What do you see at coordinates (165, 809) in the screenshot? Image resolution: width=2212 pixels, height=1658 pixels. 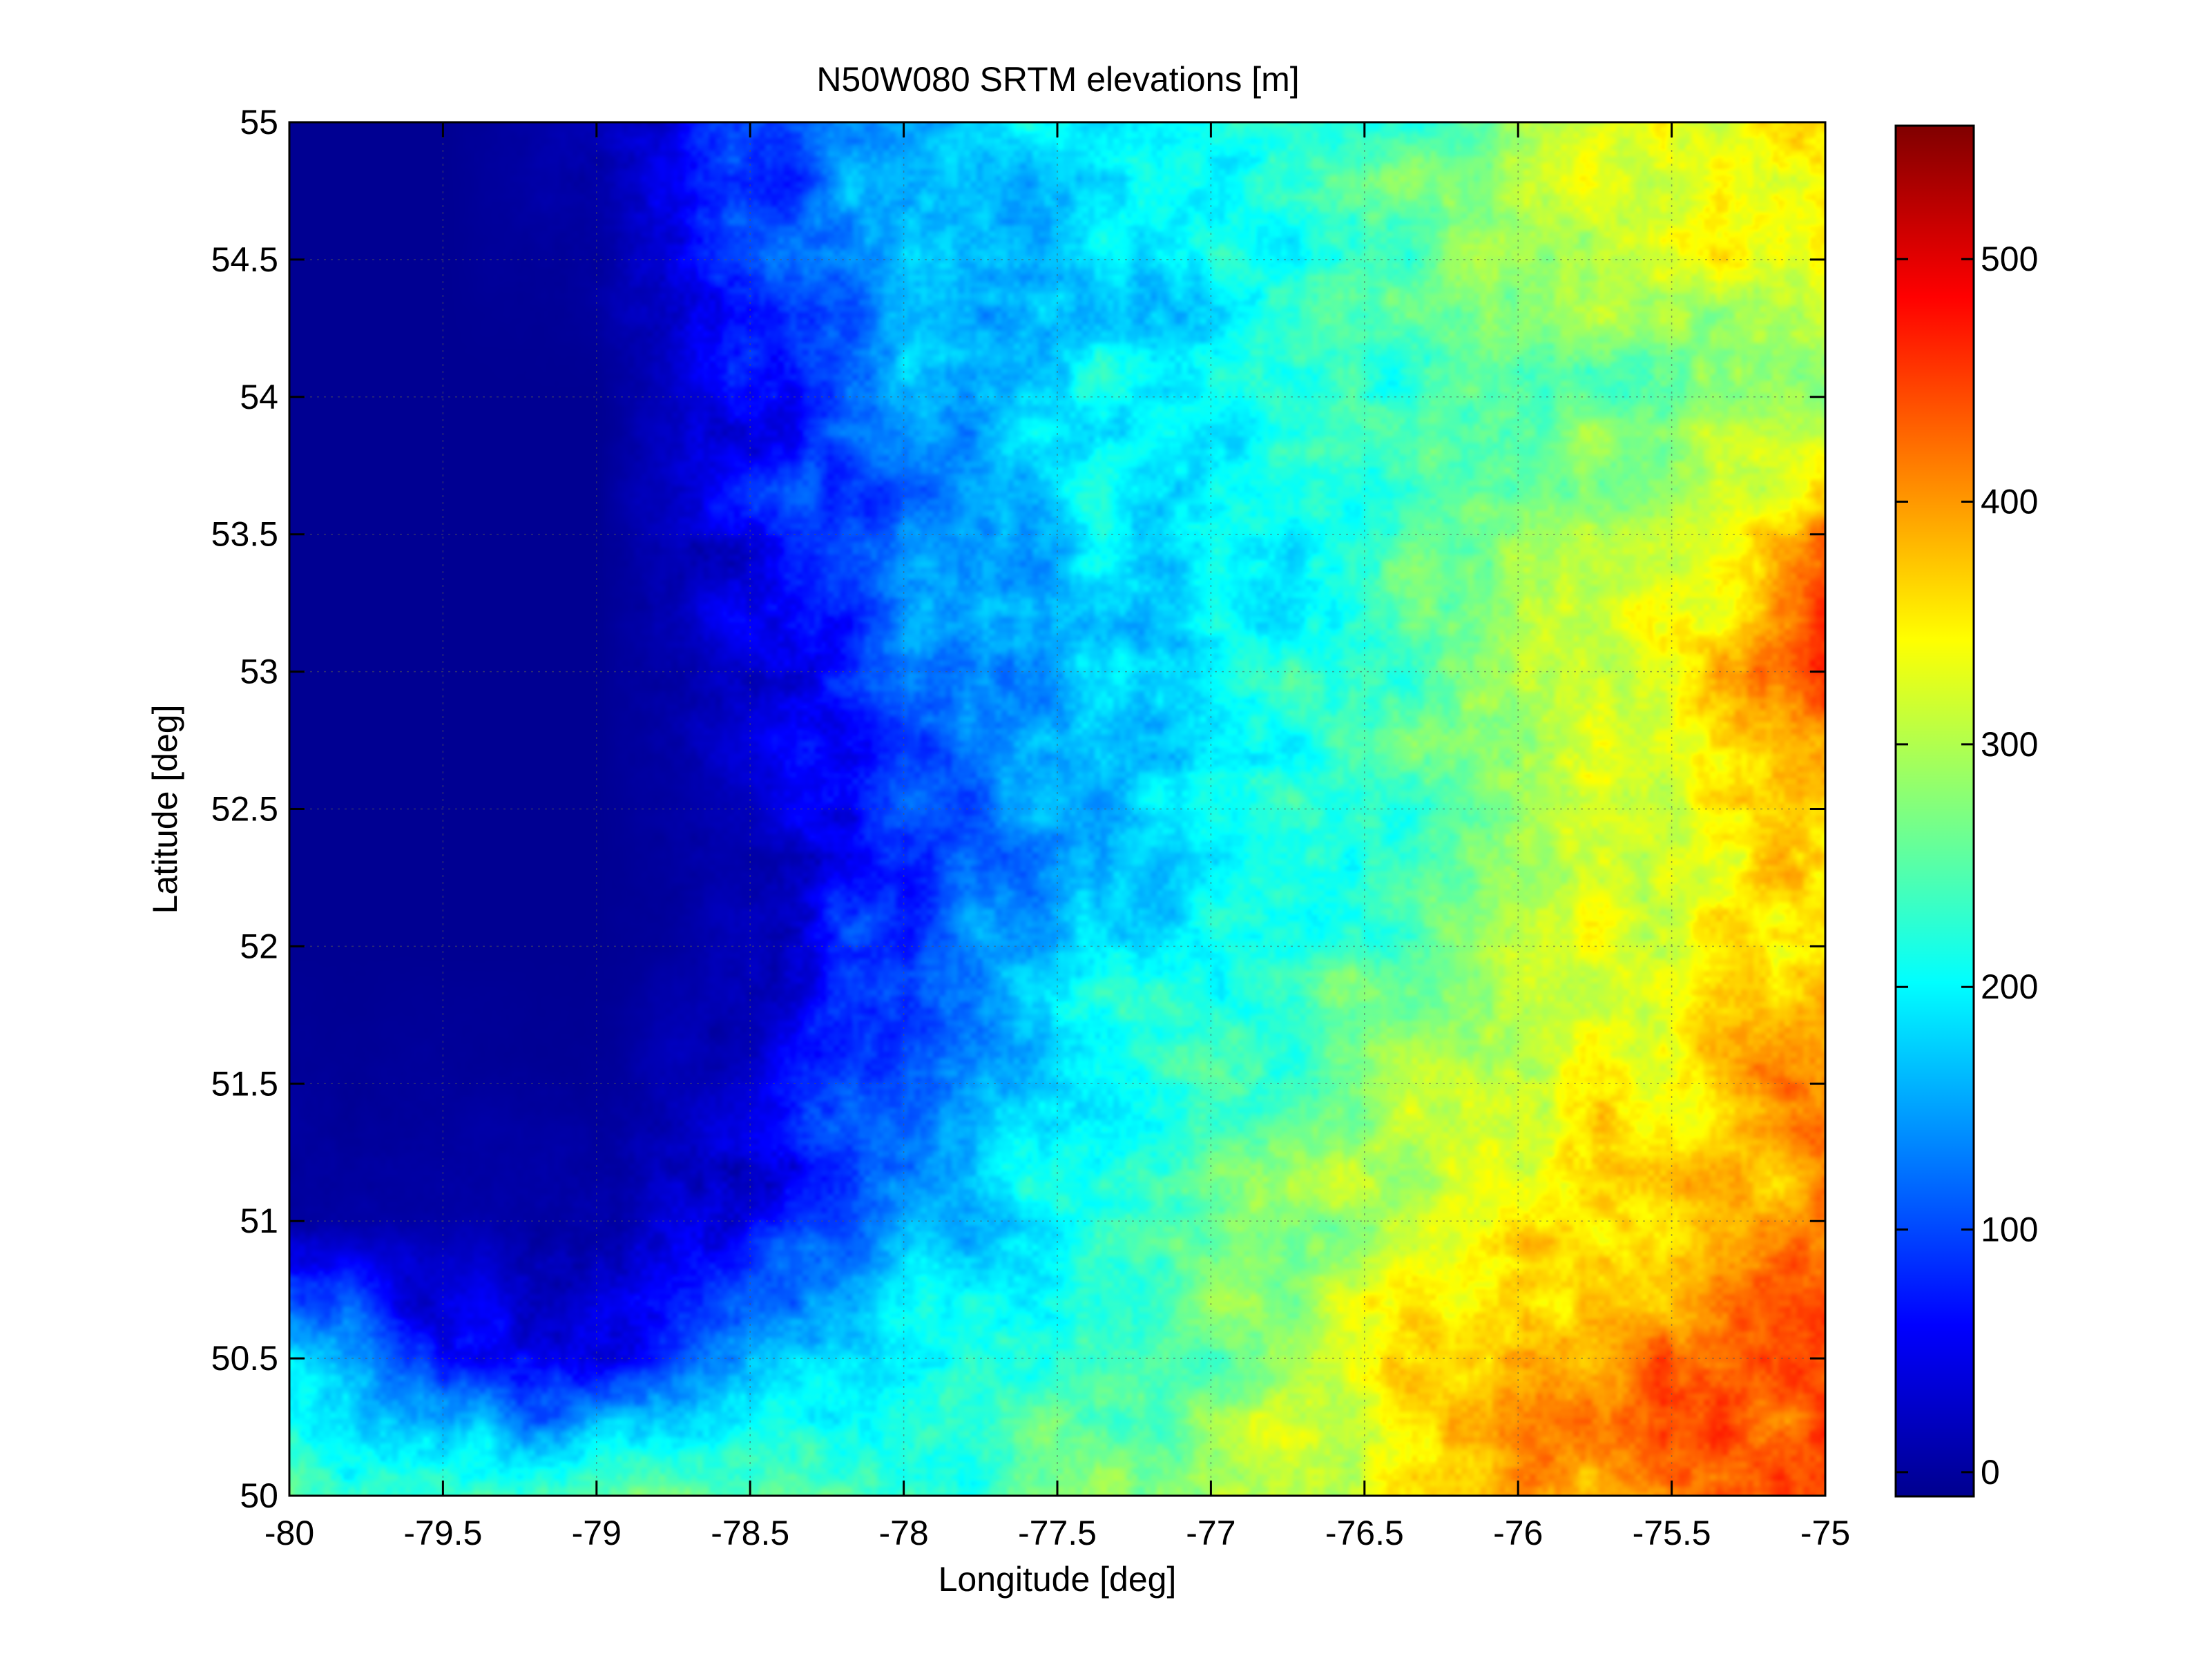 I see `y-axis-label: Latitude [deg]` at bounding box center [165, 809].